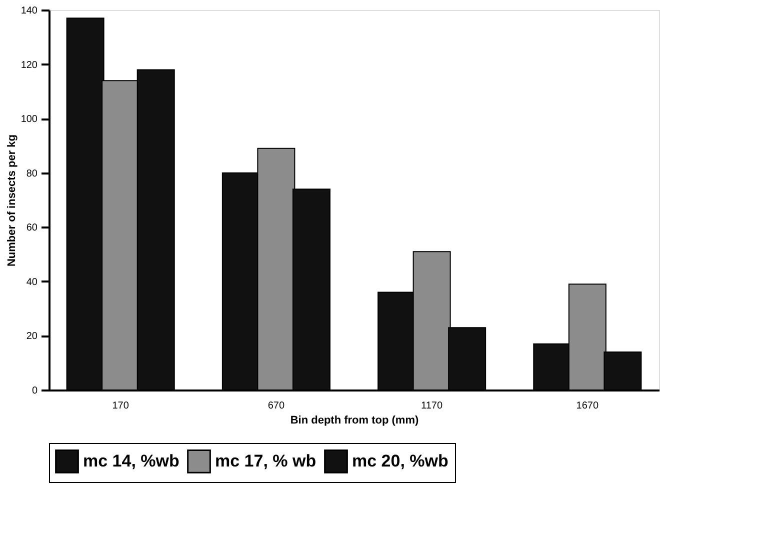 This screenshot has height=554, width=761. I want to click on y-tick-label: 60, so click(32, 228).